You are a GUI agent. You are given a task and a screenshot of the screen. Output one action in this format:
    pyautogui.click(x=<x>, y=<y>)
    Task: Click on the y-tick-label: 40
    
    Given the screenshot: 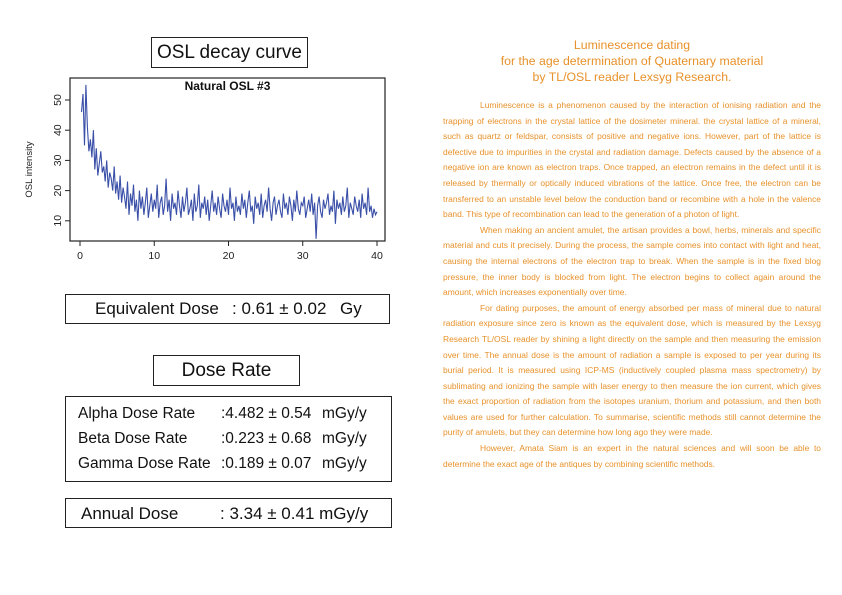 What is the action you would take?
    pyautogui.click(x=58, y=130)
    